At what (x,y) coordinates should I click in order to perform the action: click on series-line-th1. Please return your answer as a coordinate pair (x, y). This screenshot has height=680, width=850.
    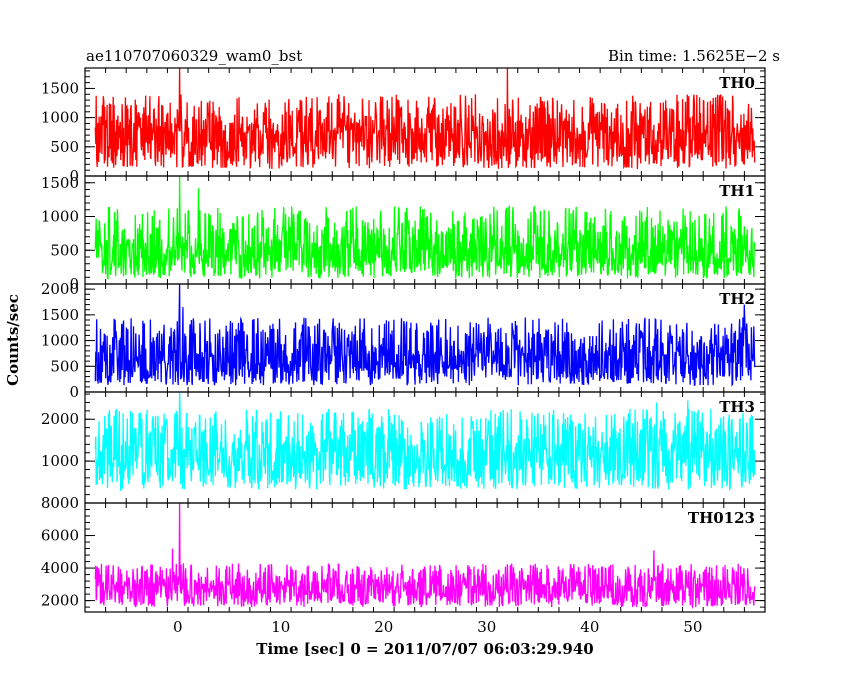
    Looking at the image, I should click on (425, 228).